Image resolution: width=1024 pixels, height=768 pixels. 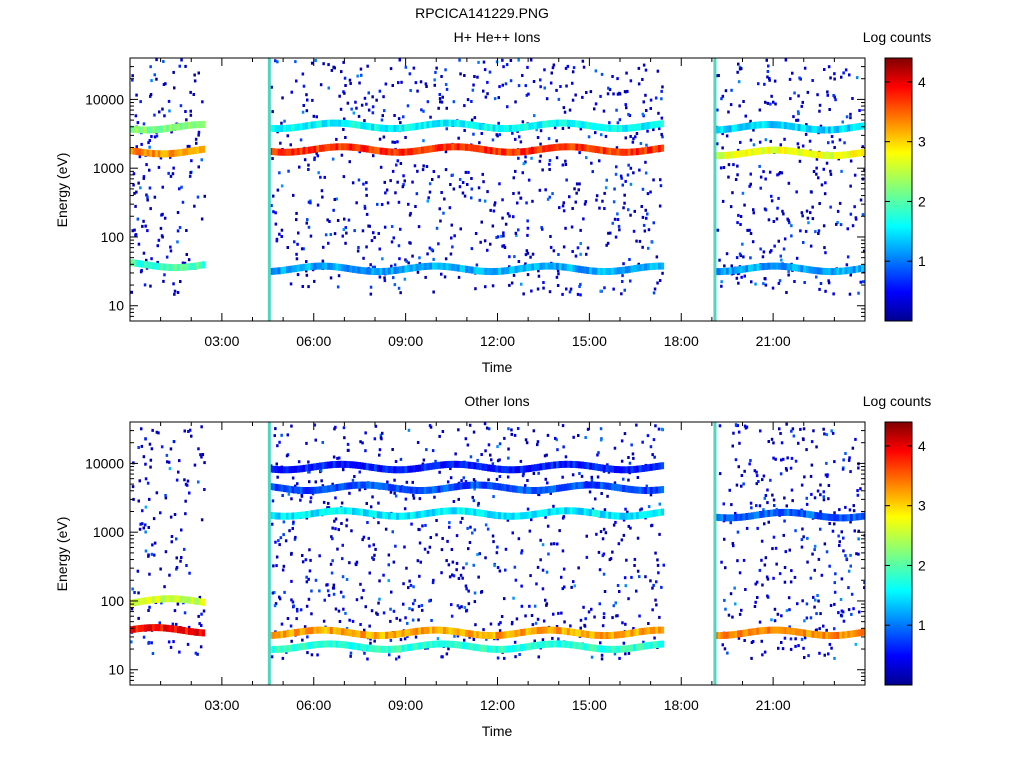 I want to click on energy-band, so click(x=467, y=487).